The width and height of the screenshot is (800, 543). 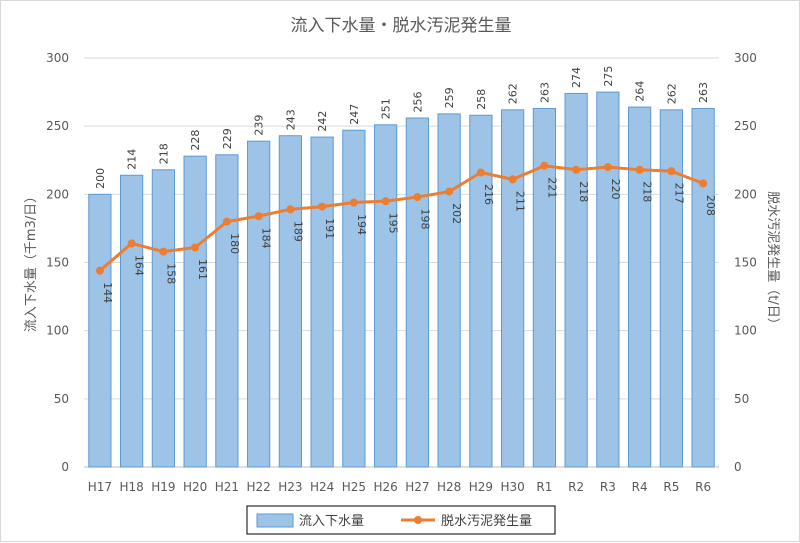 I want to click on x-tick-label: H22, so click(x=258, y=487).